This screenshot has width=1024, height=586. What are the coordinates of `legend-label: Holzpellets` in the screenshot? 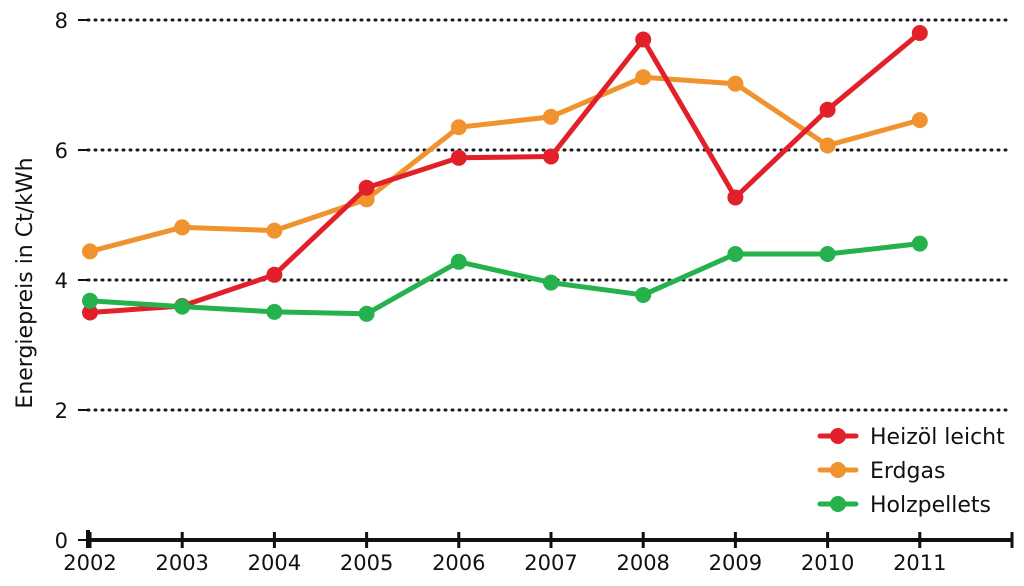 It's located at (930, 505).